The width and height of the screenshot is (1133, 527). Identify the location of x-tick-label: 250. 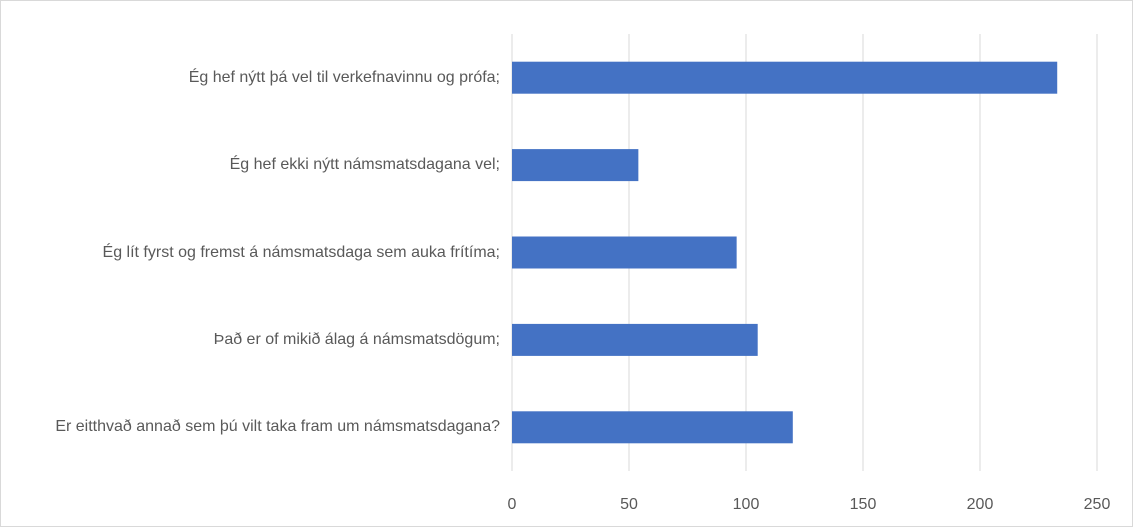
(1097, 504).